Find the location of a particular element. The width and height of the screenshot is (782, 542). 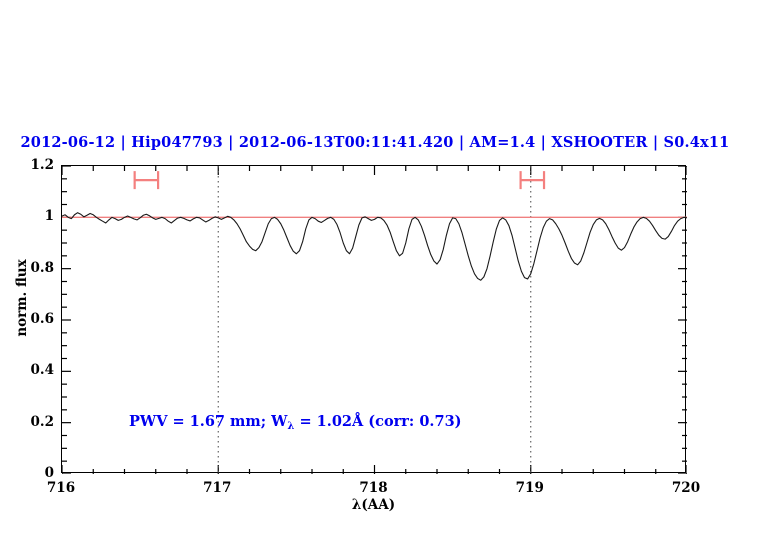

y-axis-title: norm. flux is located at coordinates (22, 298).